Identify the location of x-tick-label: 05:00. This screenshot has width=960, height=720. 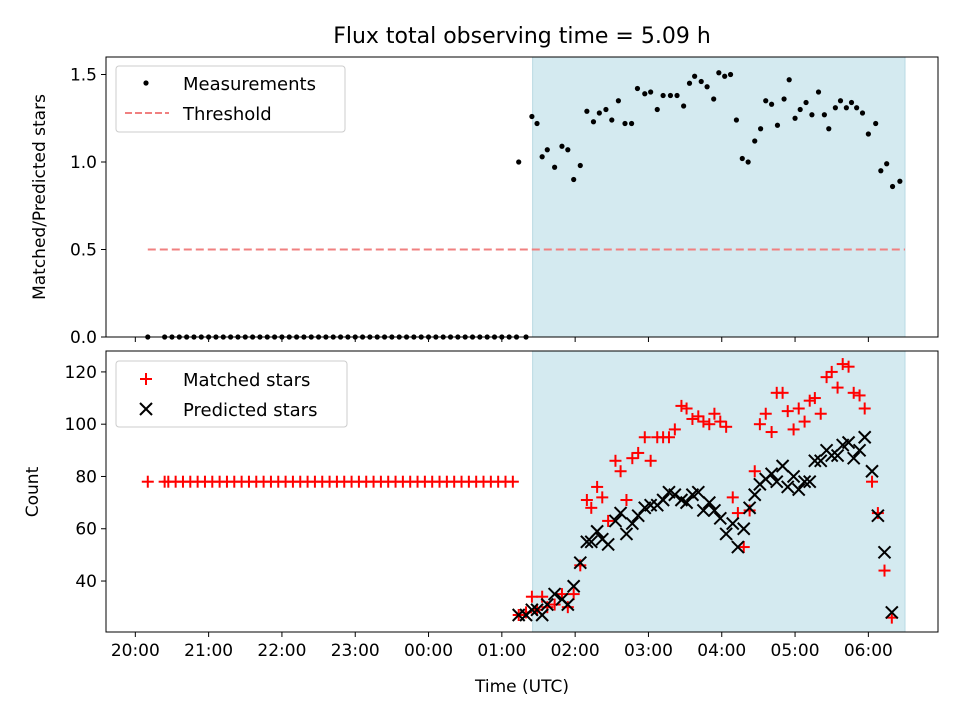
(795, 651).